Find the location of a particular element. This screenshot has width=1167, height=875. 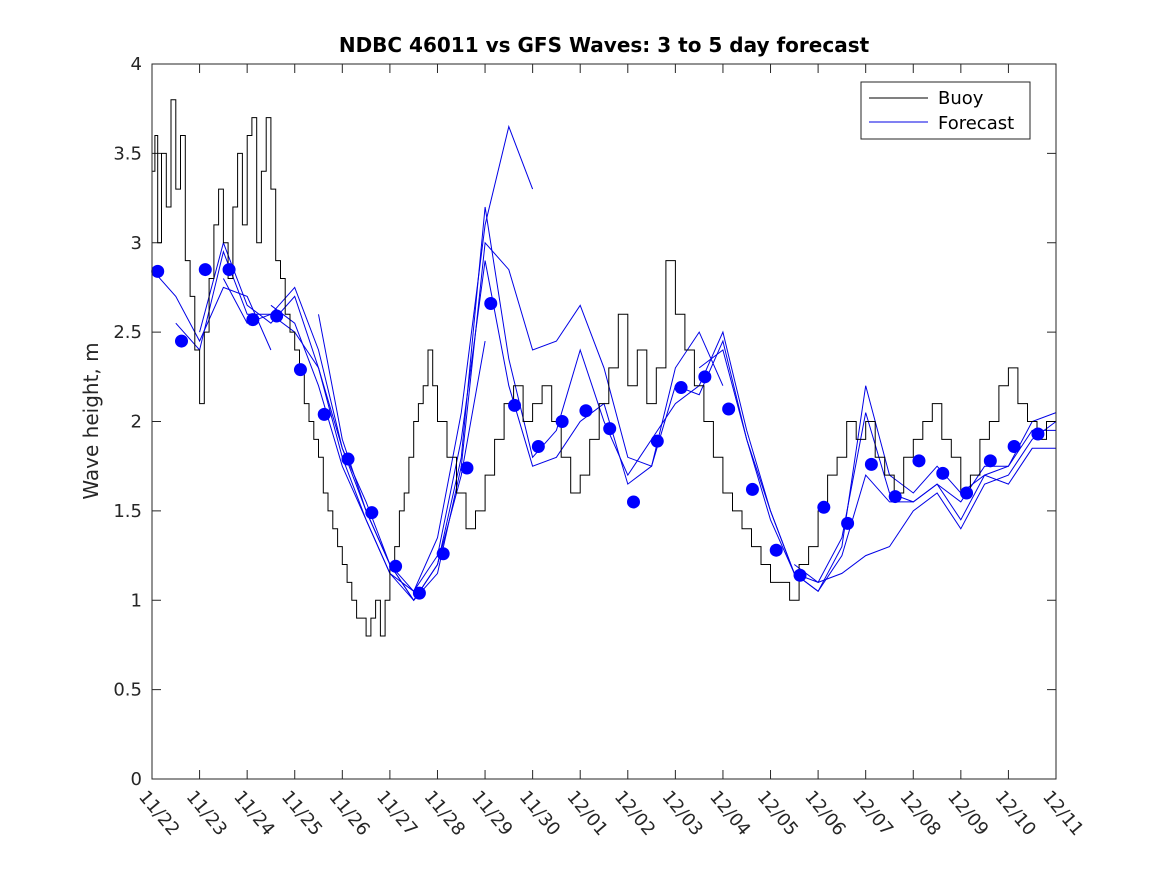

x-tick-label: 11/22 is located at coordinates (158, 813).